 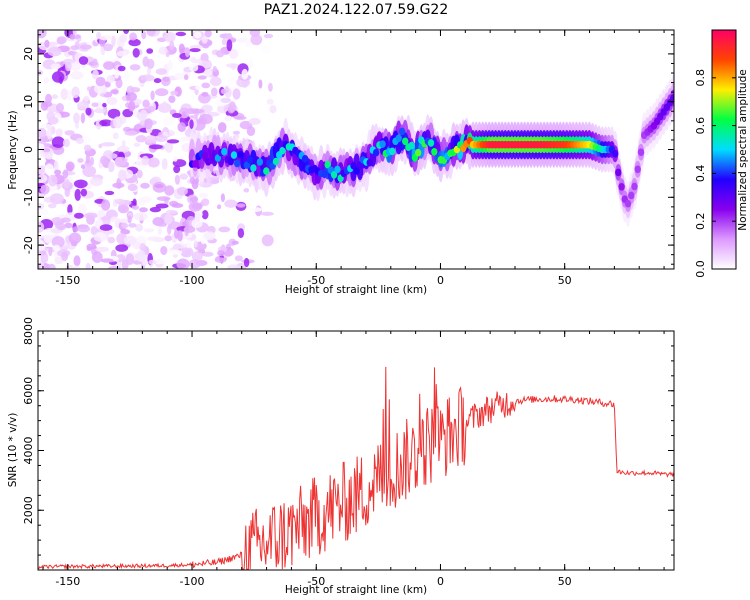 I want to click on y-tick-label: 10, so click(x=28, y=102).